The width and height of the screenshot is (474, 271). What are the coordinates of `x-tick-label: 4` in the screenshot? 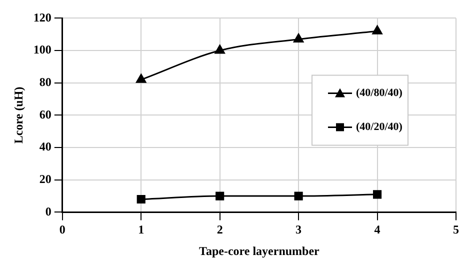 It's located at (377, 229).